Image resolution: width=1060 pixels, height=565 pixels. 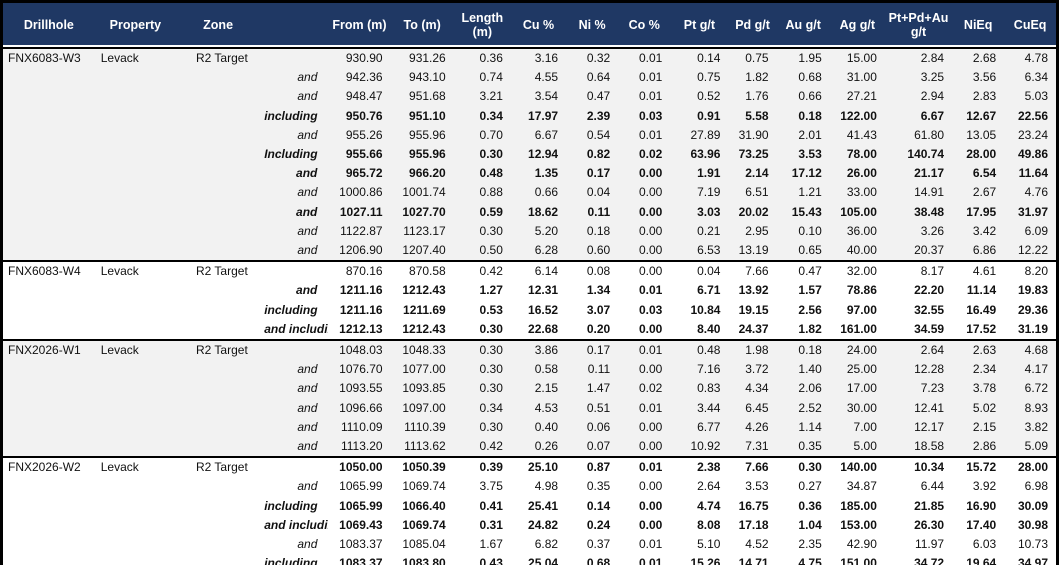 What do you see at coordinates (918, 116) in the screenshot?
I see `pt-pd-au-cell: 6.67` at bounding box center [918, 116].